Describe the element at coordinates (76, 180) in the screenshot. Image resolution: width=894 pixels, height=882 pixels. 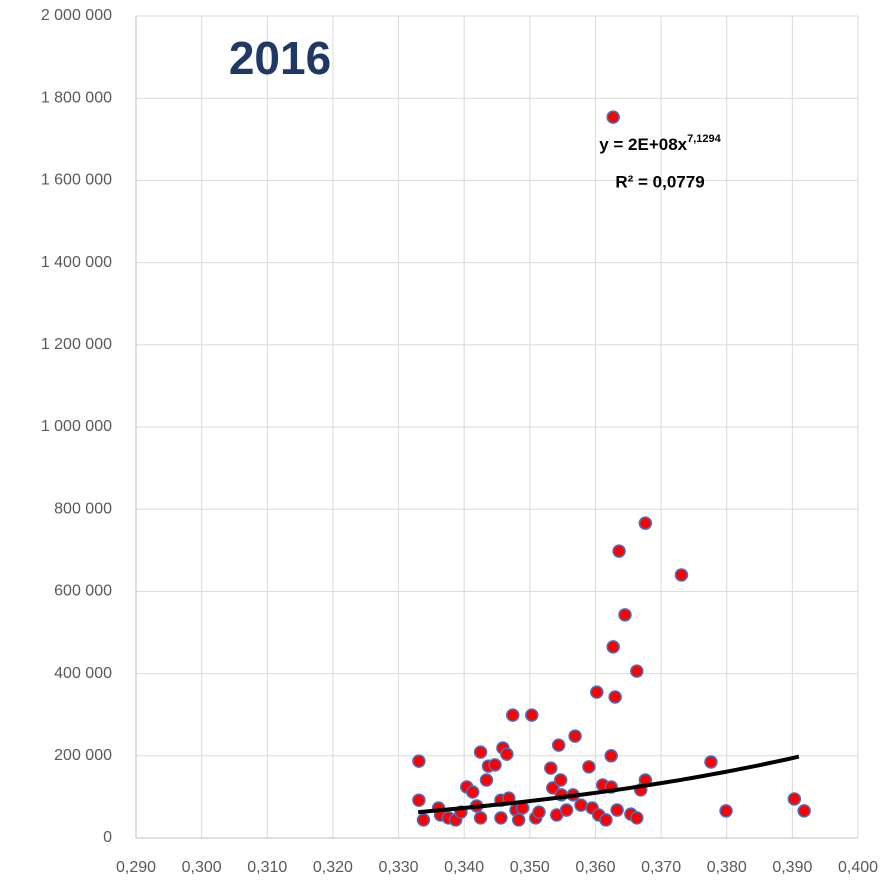
I see `y-tick-label: 1 600 000` at that location.